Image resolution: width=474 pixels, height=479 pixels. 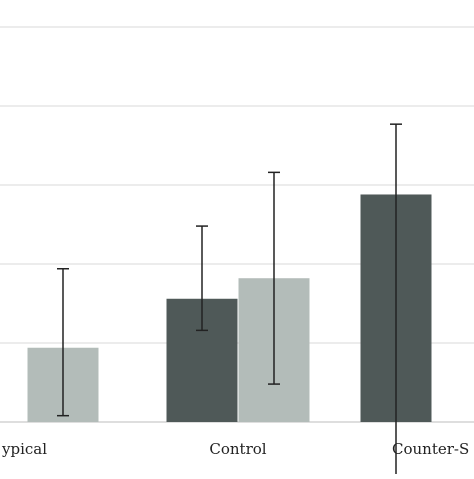 I want to click on category-labels: ypical Control Counter-S, so click(x=235, y=449).